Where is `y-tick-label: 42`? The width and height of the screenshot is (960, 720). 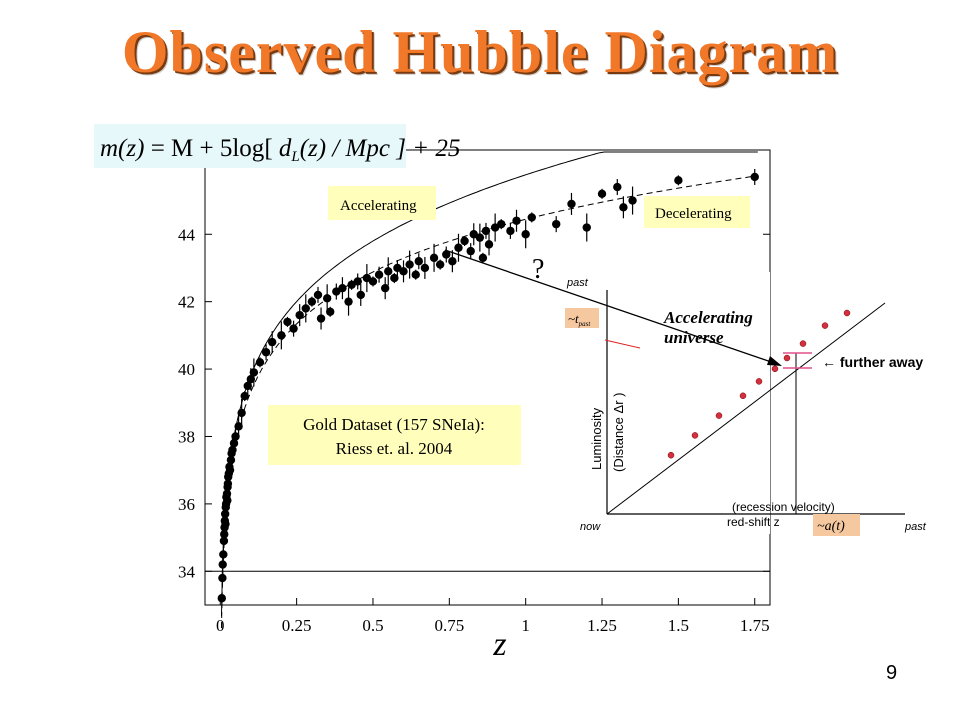 y-tick-label: 42 is located at coordinates (186, 302).